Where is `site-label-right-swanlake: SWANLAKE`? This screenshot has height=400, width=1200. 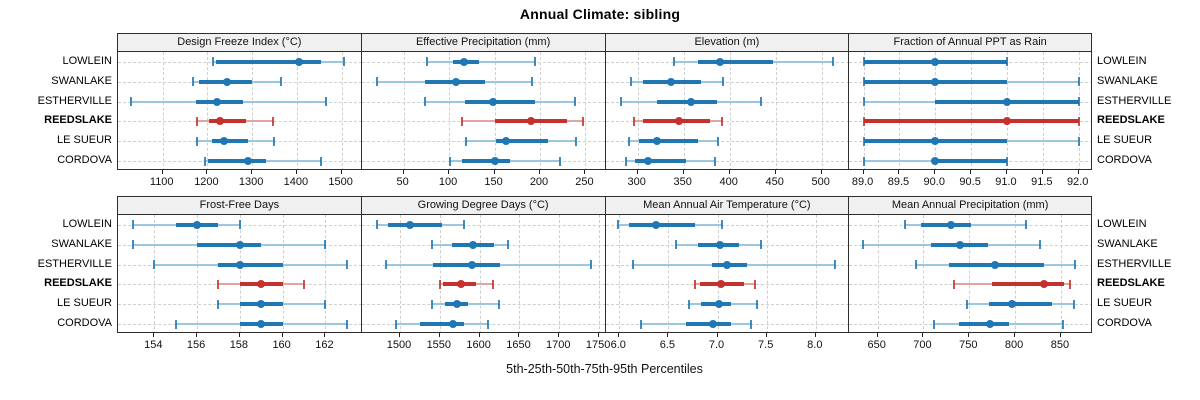
site-label-right-swanlake: SWANLAKE is located at coordinates (1127, 80).